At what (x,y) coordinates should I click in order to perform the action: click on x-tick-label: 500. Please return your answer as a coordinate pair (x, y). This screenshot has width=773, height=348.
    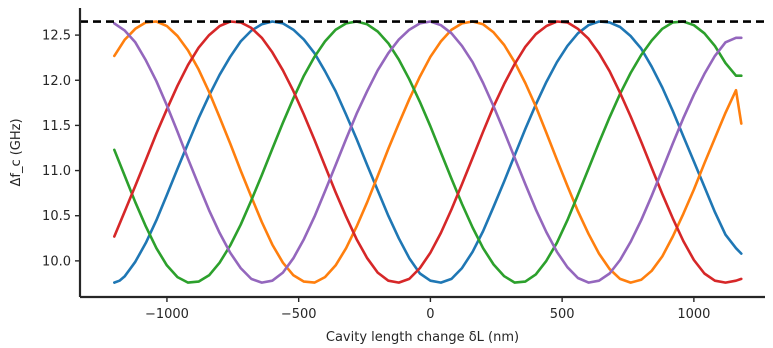
    Looking at the image, I should click on (562, 314).